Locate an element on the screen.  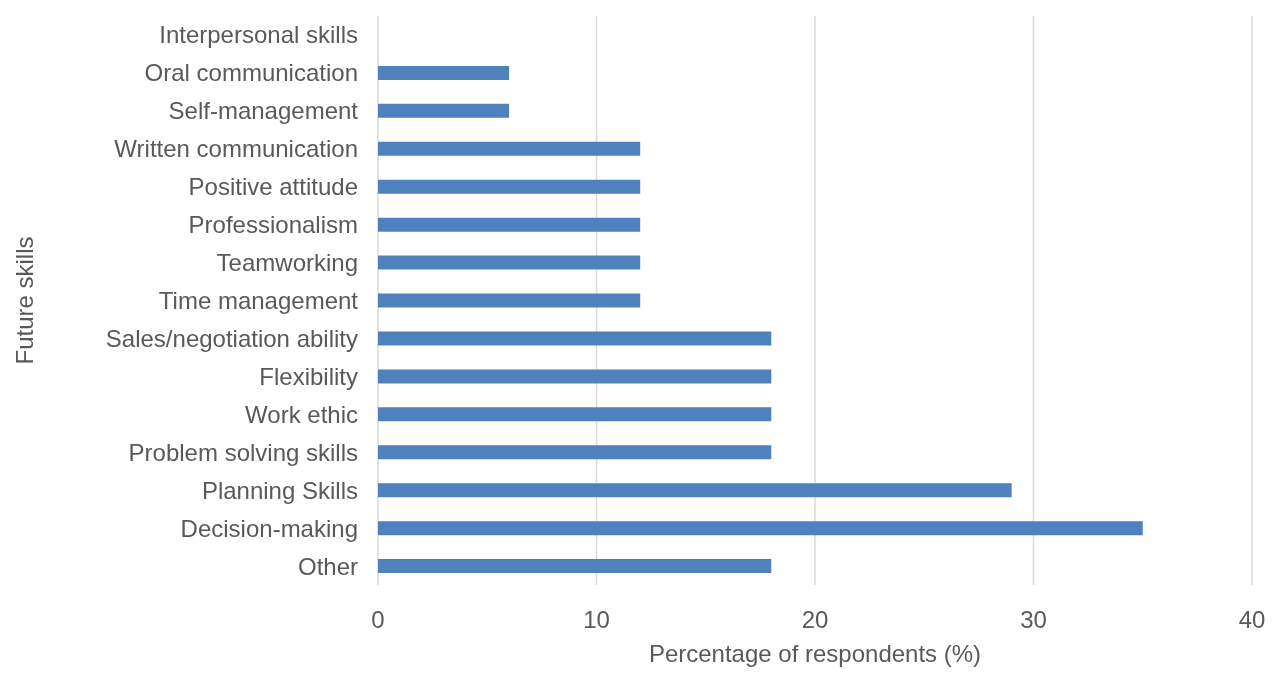
y-tick-label: Problem solving skills is located at coordinates (243, 452).